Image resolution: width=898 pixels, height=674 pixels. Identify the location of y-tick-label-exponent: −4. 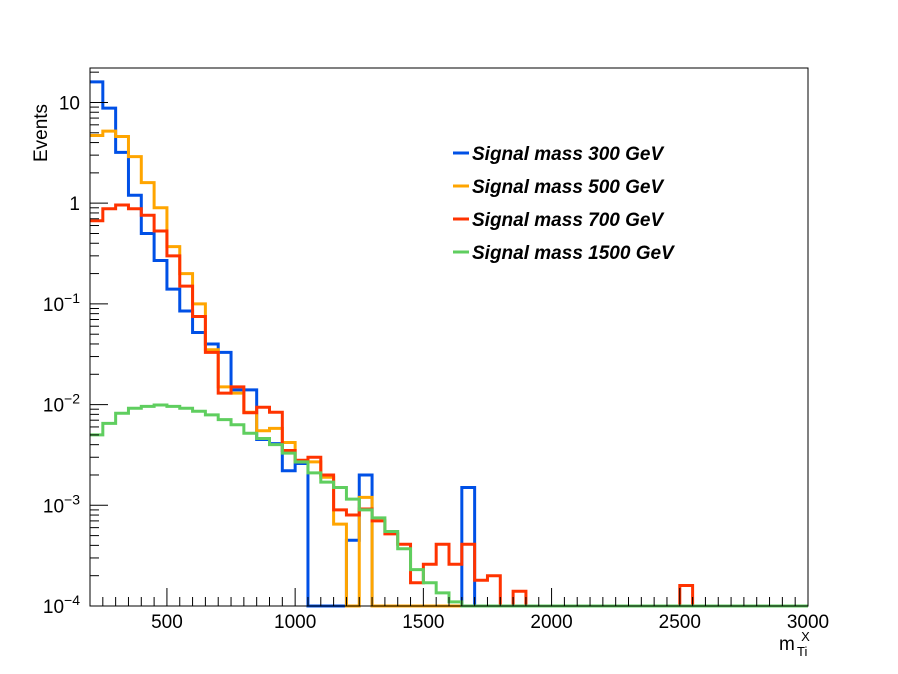
(72, 600).